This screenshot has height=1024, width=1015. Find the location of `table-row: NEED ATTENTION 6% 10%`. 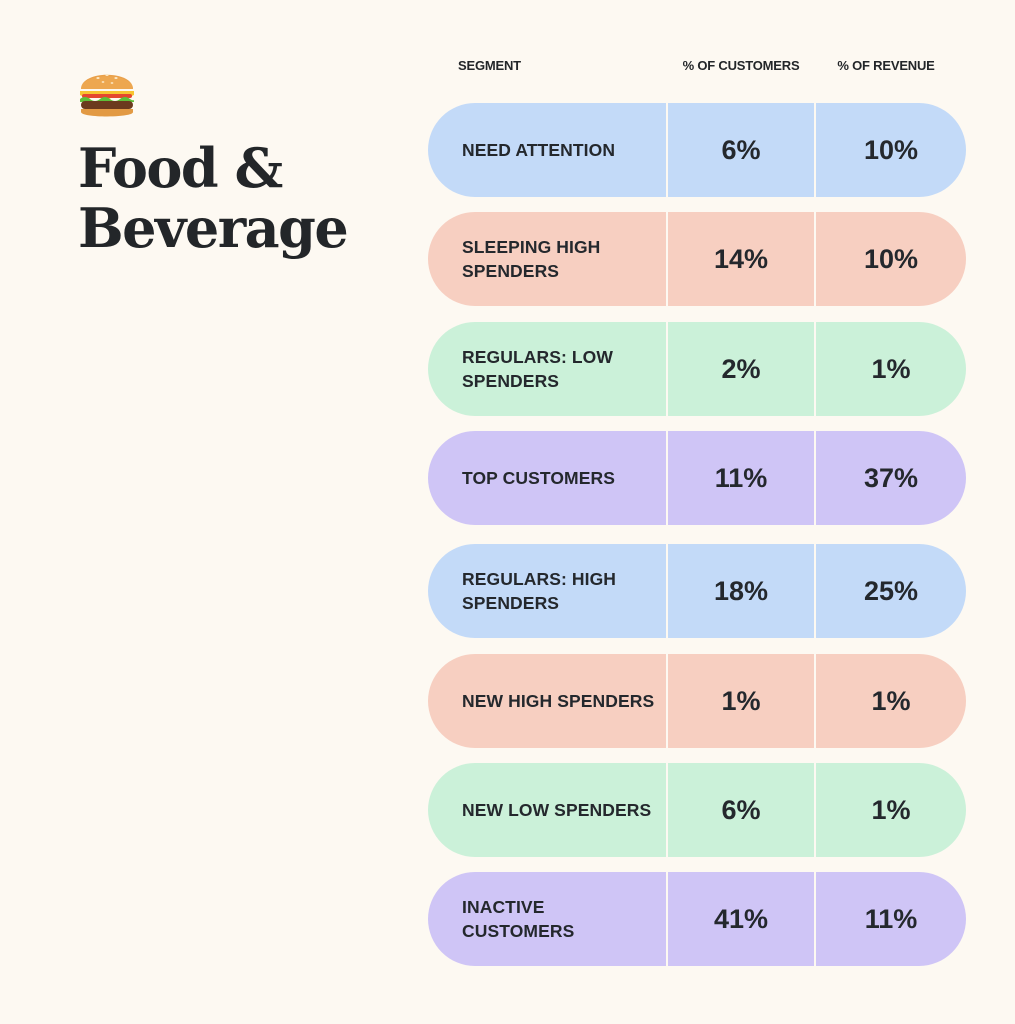

table-row: NEED ATTENTION 6% 10% is located at coordinates (697, 150).